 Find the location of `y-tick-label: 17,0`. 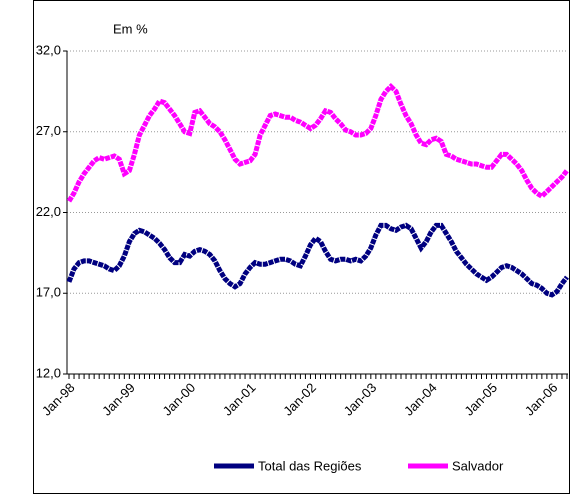

y-tick-label: 17,0 is located at coordinates (48, 292).